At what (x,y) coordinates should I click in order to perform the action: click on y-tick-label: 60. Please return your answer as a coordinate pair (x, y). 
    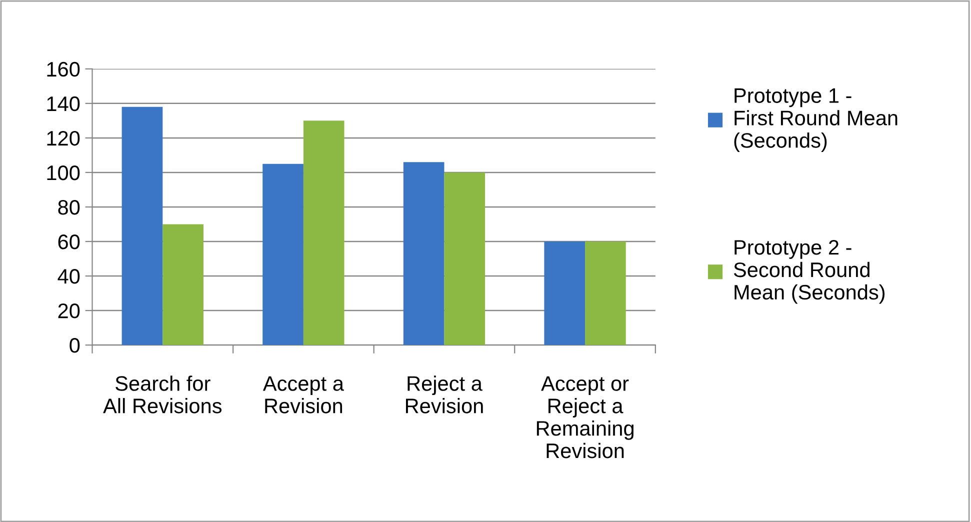
    Looking at the image, I should click on (69, 242).